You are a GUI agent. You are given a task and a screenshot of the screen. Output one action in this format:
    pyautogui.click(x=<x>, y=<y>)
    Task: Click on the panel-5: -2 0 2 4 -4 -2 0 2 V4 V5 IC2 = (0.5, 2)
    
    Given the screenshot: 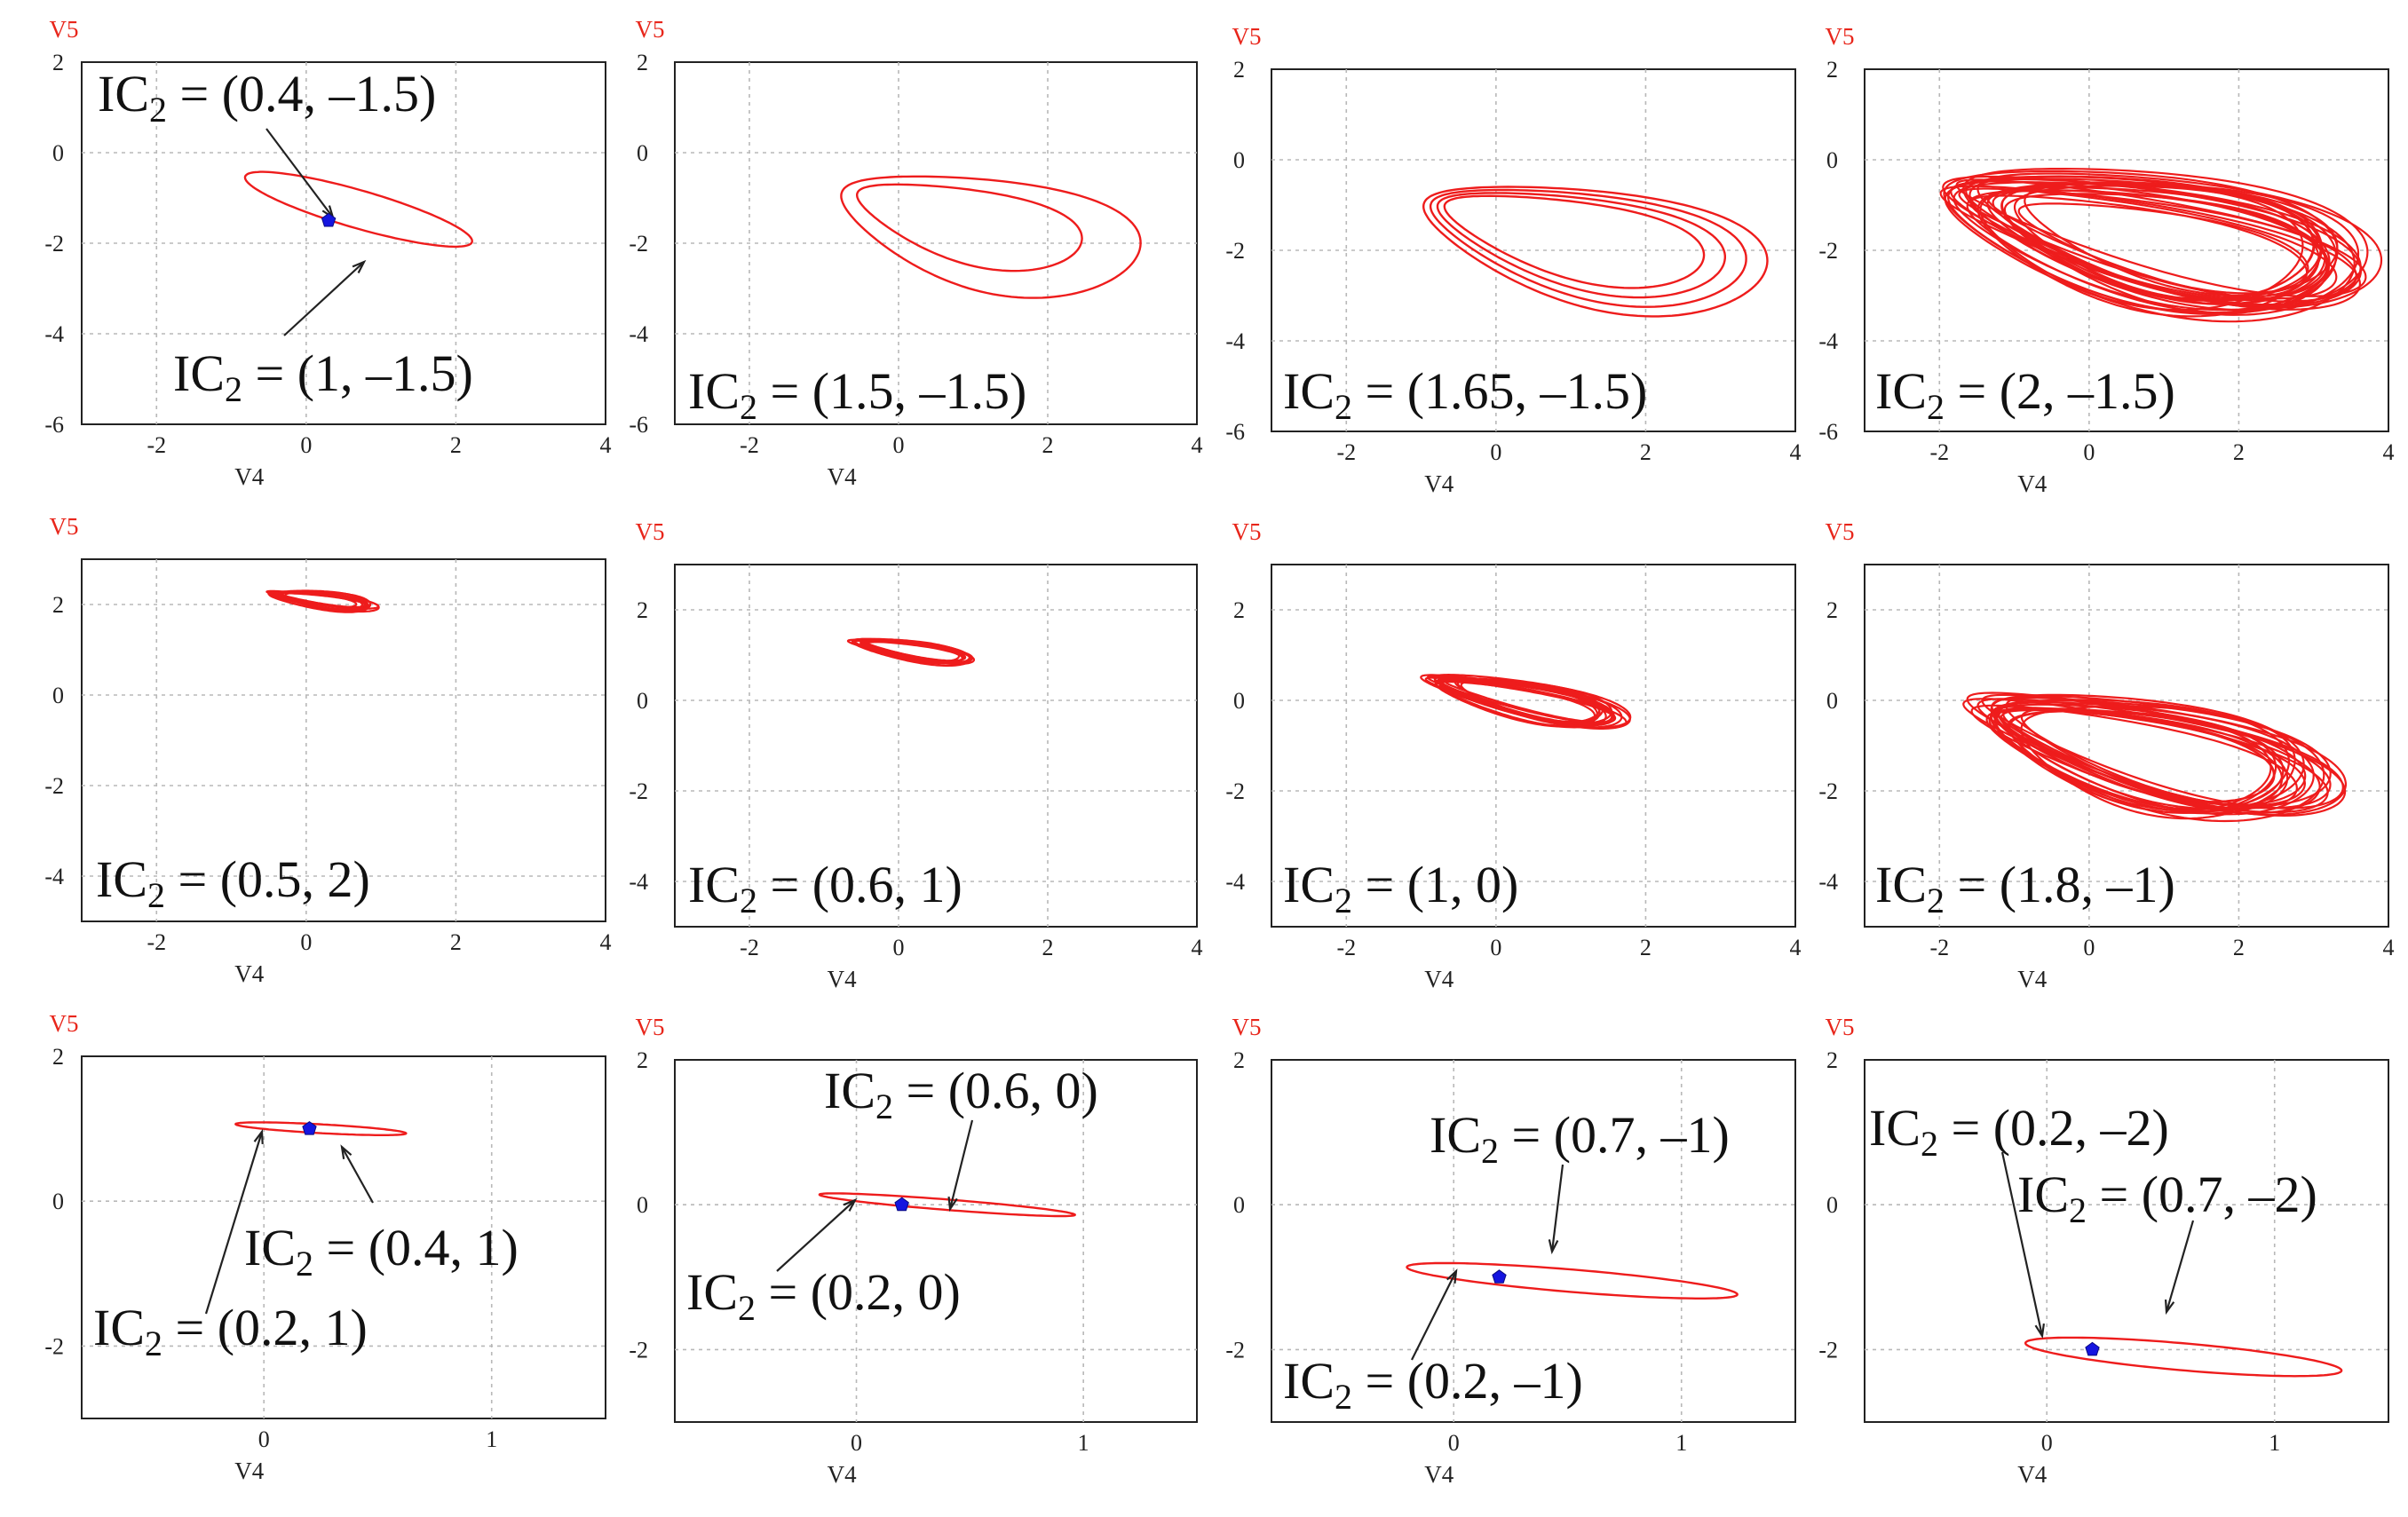 What is the action you would take?
    pyautogui.click(x=327, y=750)
    